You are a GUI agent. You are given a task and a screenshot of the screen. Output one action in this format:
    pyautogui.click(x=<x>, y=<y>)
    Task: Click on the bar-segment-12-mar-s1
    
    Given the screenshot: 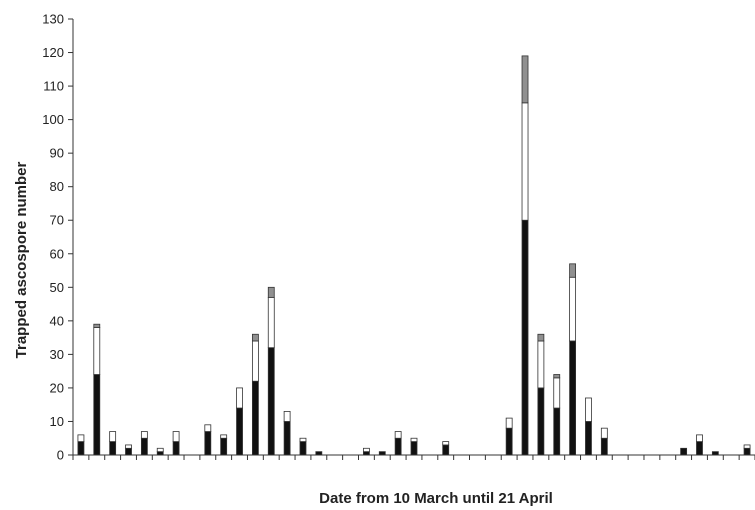 What is the action you would take?
    pyautogui.click(x=113, y=448)
    